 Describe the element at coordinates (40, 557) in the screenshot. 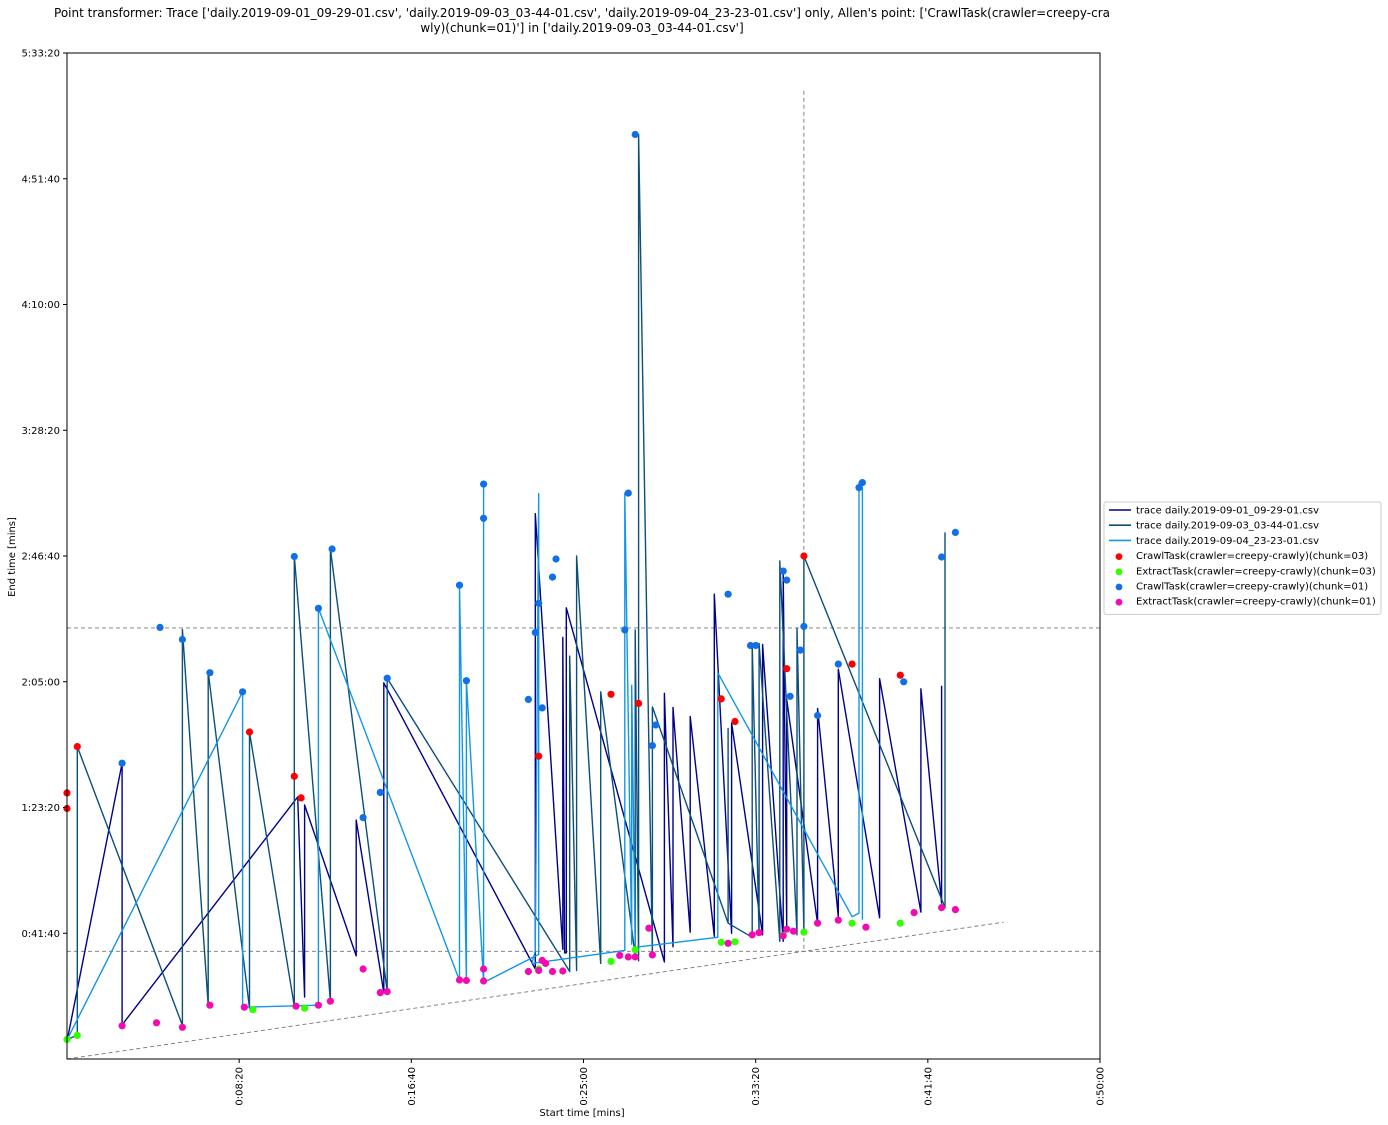

I see `y-tick-label-4: 2:46:40` at that location.